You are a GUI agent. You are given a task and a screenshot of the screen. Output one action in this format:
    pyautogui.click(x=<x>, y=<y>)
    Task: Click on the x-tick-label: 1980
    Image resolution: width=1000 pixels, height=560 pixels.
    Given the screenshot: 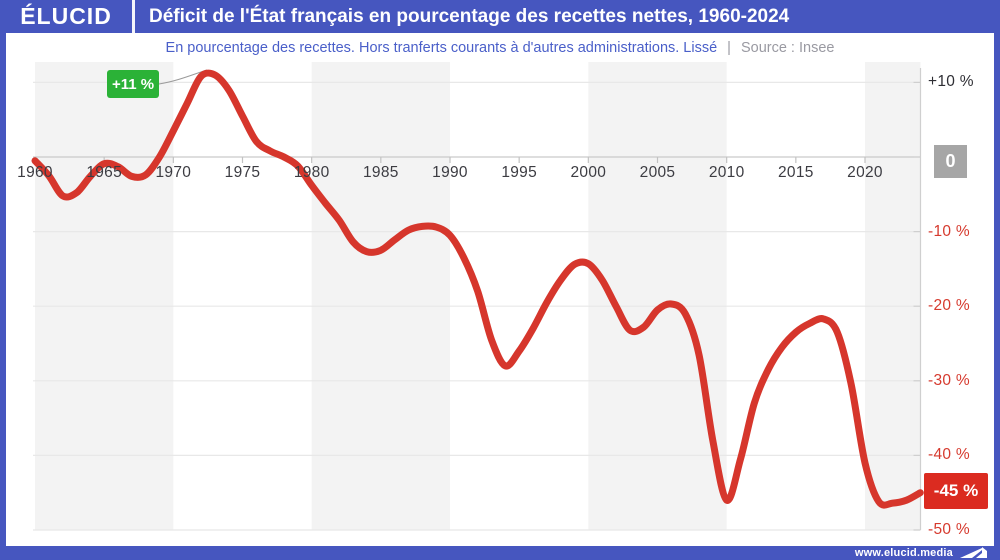 What is the action you would take?
    pyautogui.click(x=311, y=172)
    